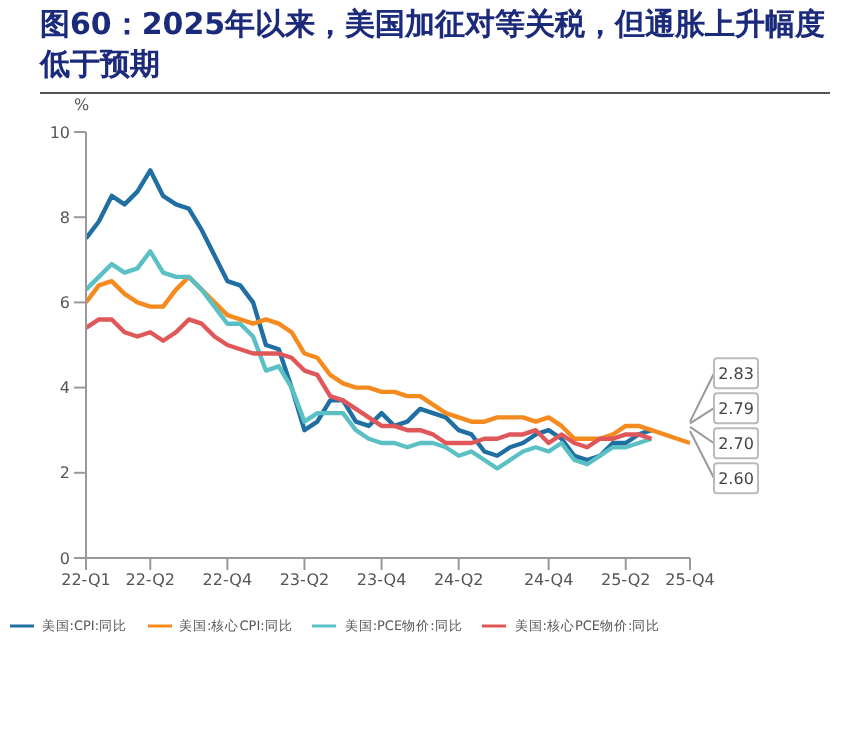 This screenshot has width=868, height=746. Describe the element at coordinates (690, 580) in the screenshot. I see `x-tick-label: 25-Q4` at that location.